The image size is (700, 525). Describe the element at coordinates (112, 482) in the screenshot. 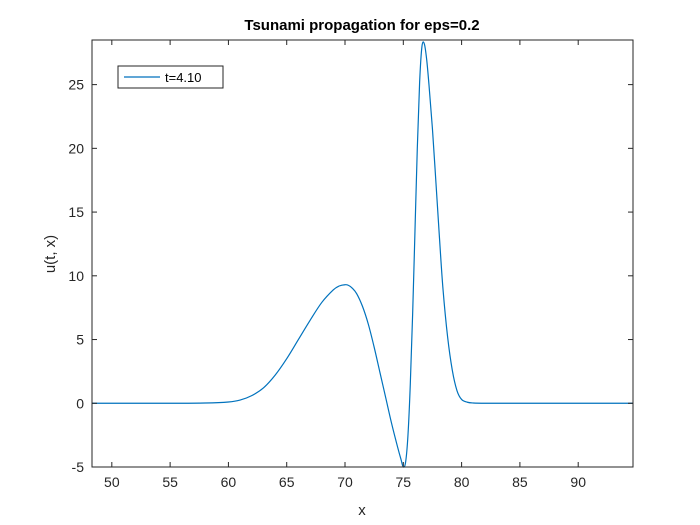

I see `x-tick-label: 50` at that location.